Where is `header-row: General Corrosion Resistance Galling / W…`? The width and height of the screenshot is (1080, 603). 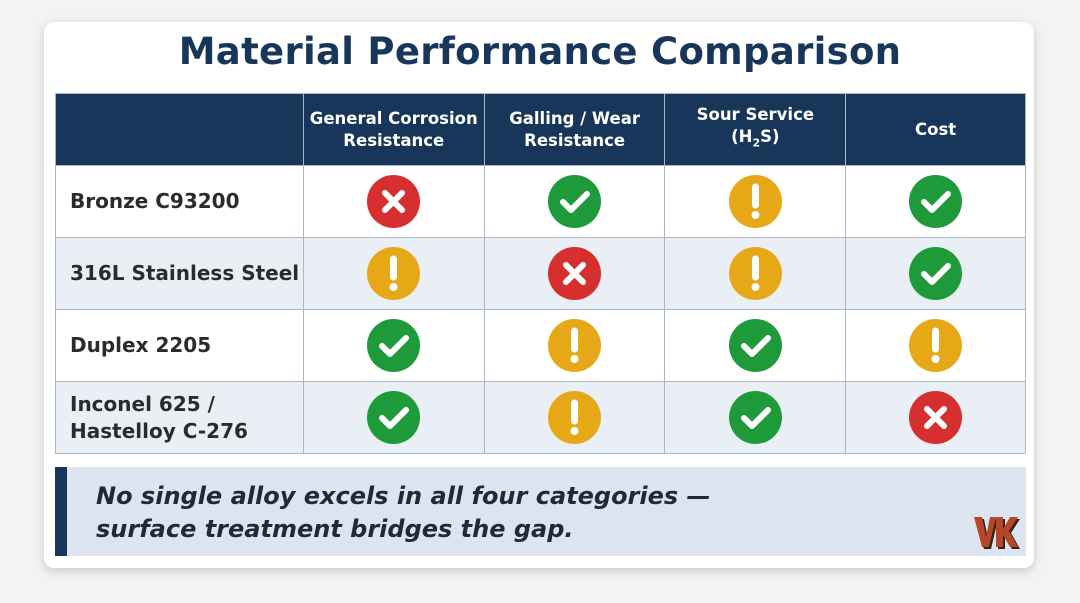 header-row: General Corrosion Resistance Galling / W… is located at coordinates (540, 129).